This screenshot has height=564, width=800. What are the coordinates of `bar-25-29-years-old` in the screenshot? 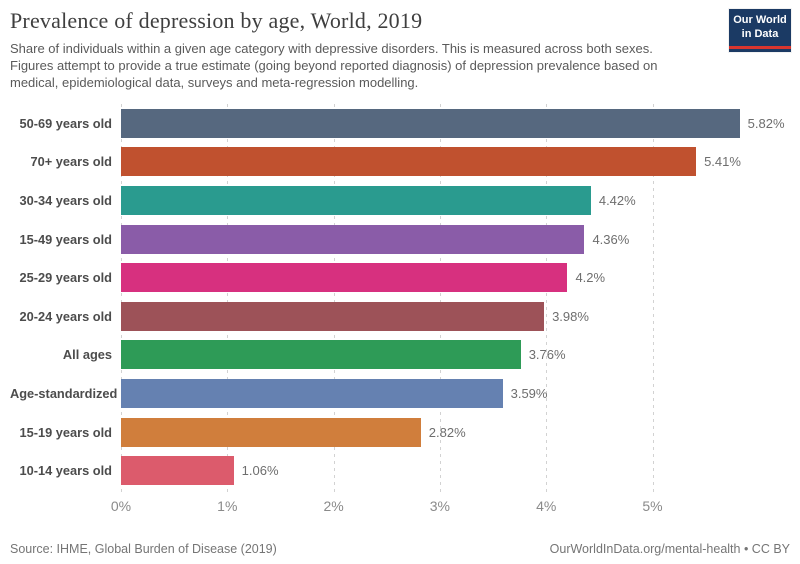 It's located at (344, 278).